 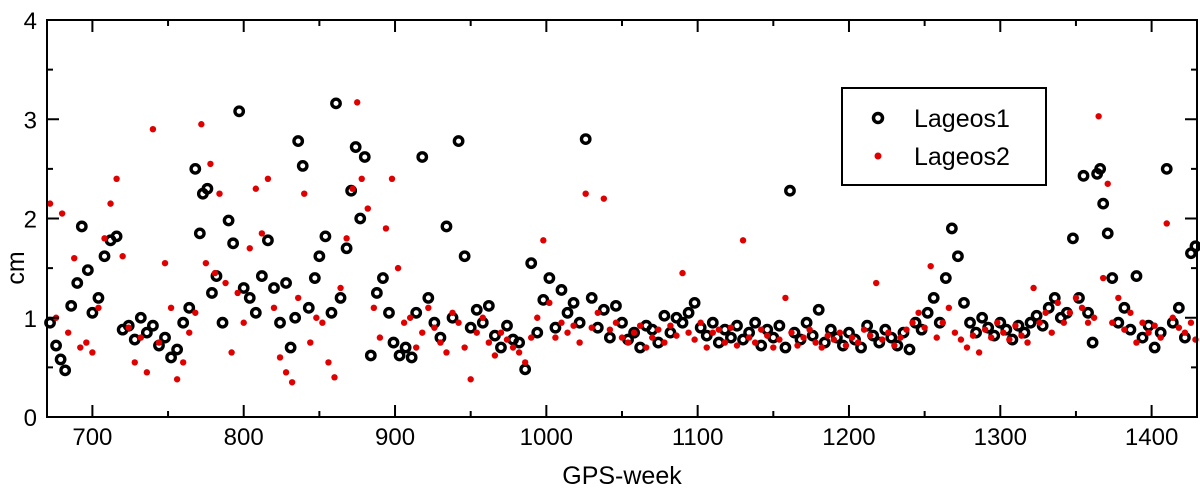 What do you see at coordinates (622, 476) in the screenshot?
I see `x-axis-label: GPS-week` at bounding box center [622, 476].